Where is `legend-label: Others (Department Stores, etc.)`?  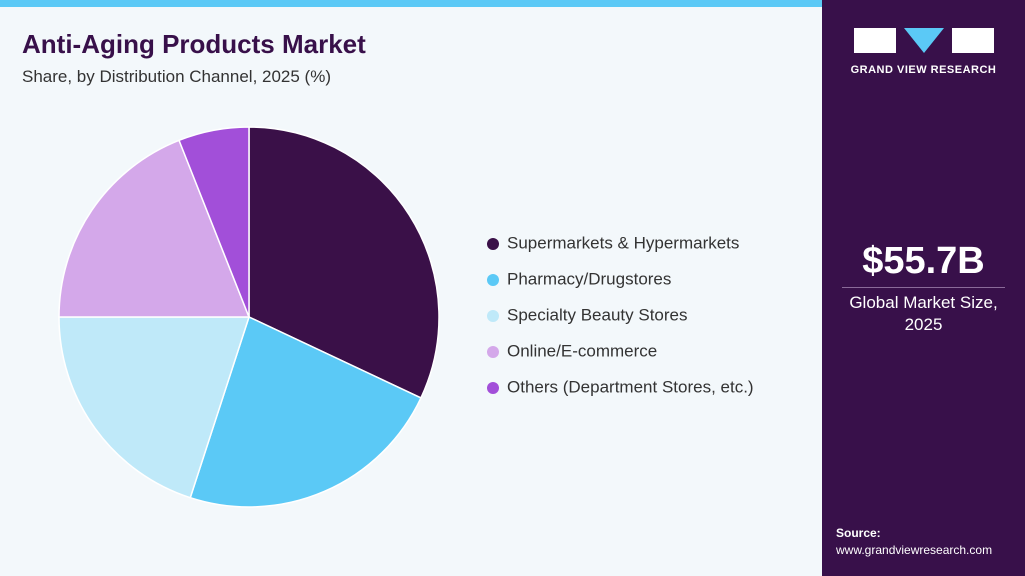
legend-label: Others (Department Stores, etc.) is located at coordinates (630, 386).